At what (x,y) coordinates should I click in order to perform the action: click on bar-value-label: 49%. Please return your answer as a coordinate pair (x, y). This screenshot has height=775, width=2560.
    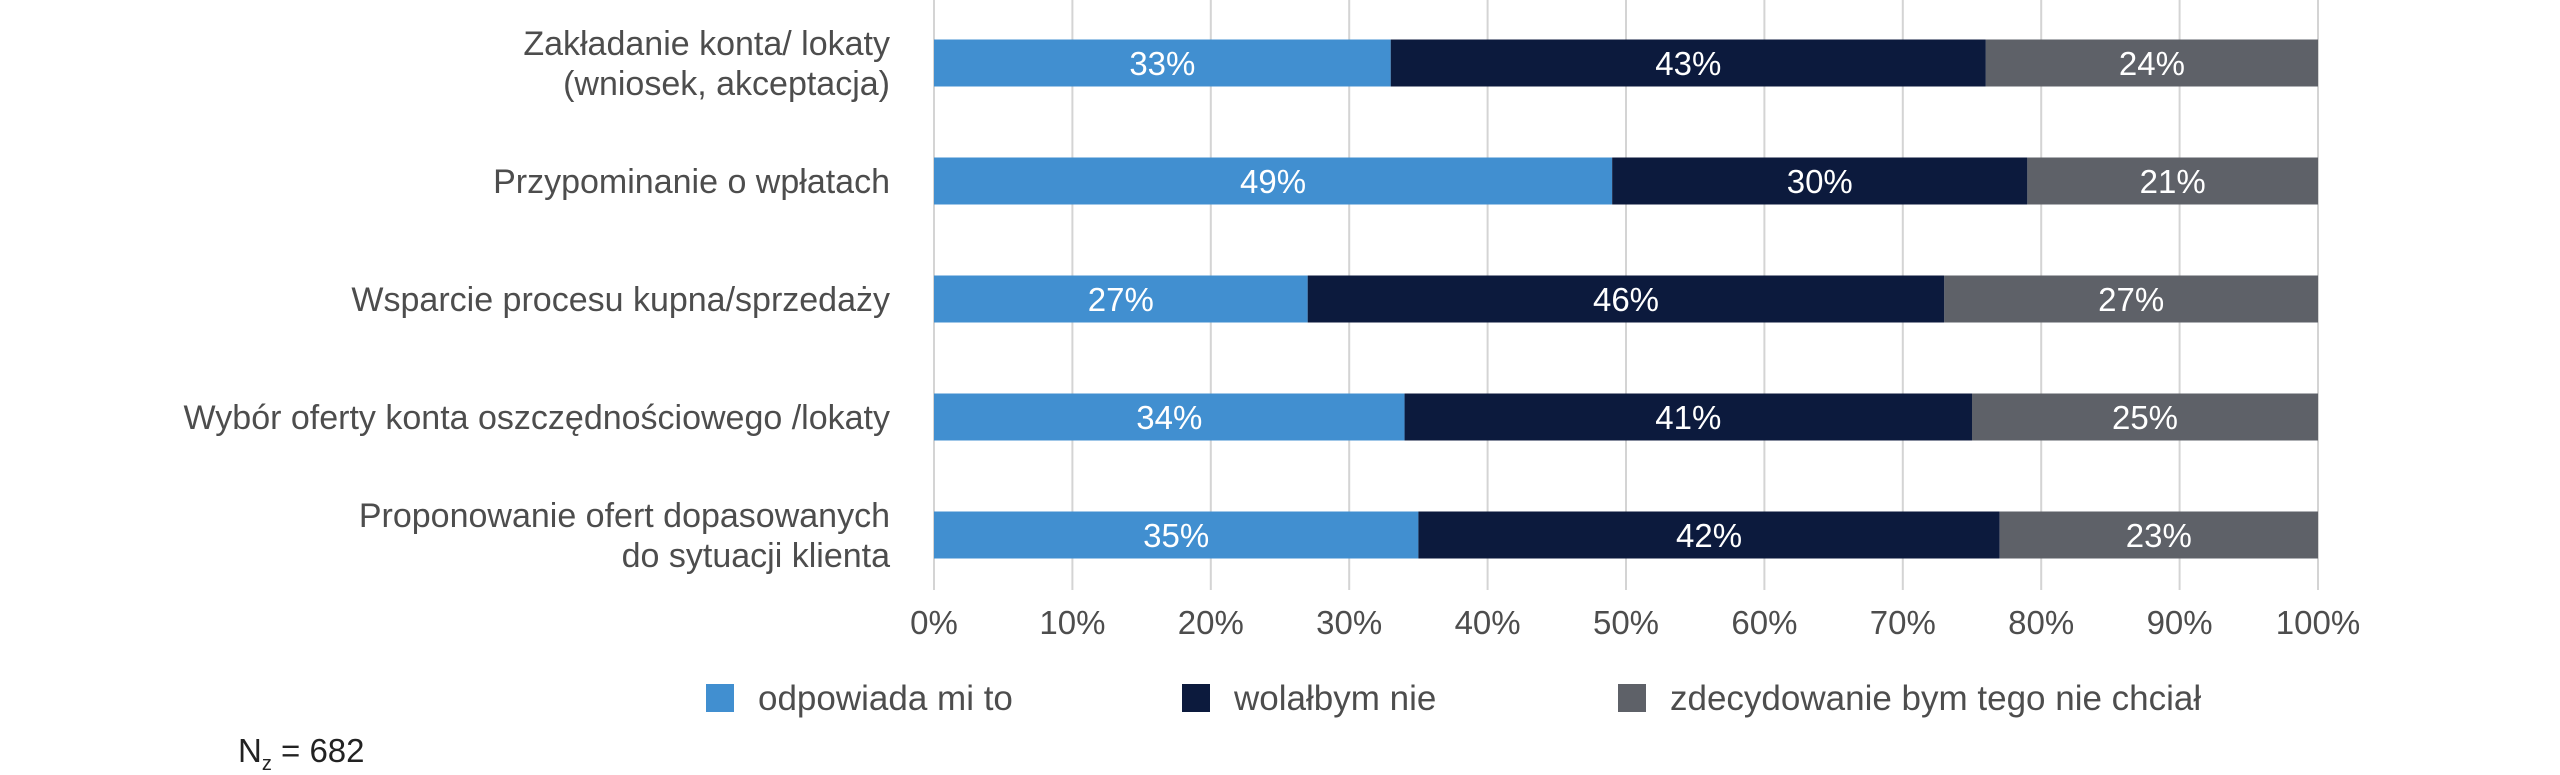
    Looking at the image, I should click on (1273, 181).